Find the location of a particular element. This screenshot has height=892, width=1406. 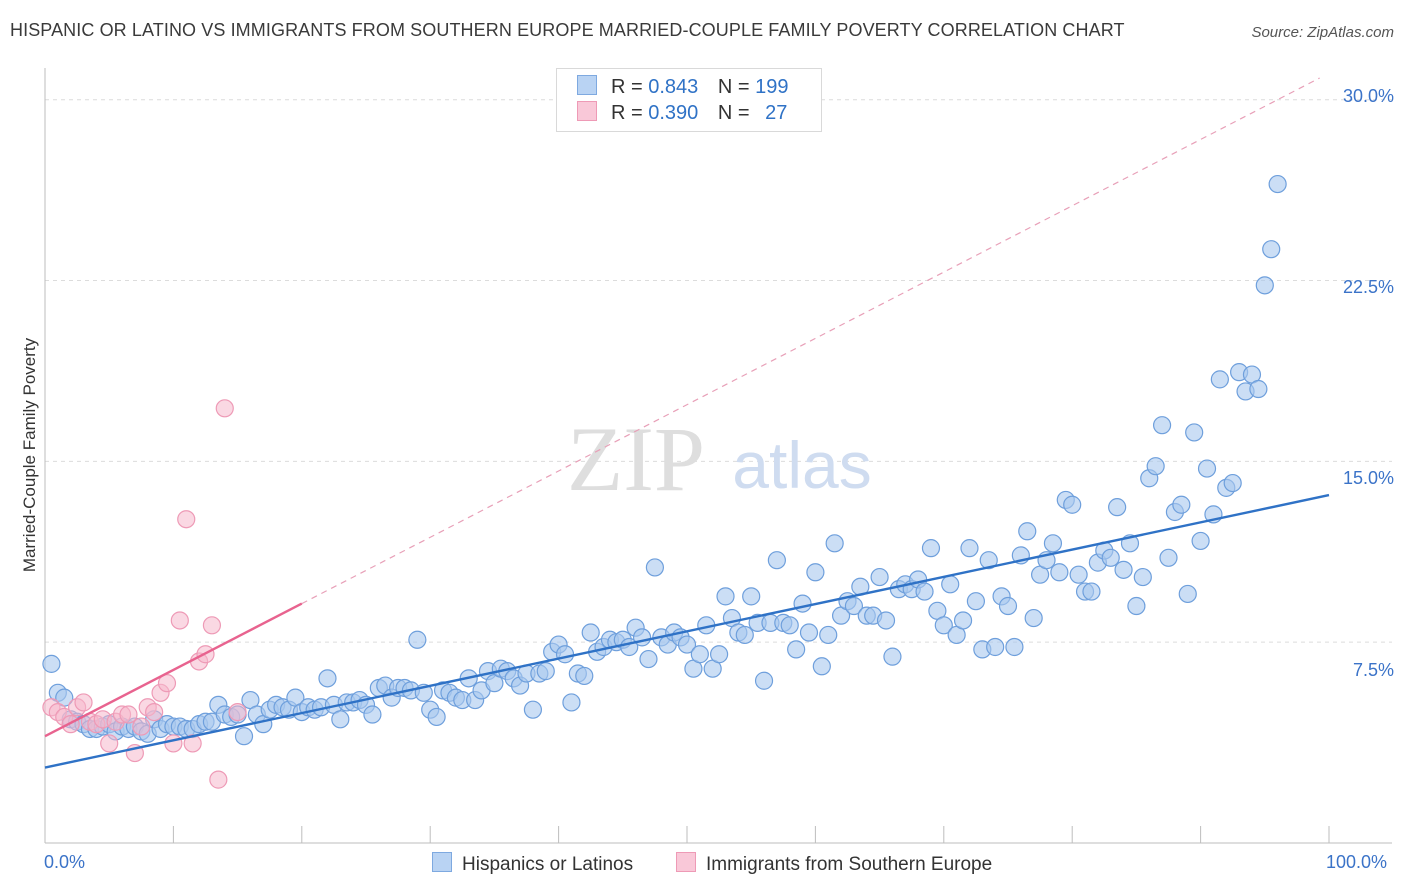

series-southern-europe-points is located at coordinates (144, 594).